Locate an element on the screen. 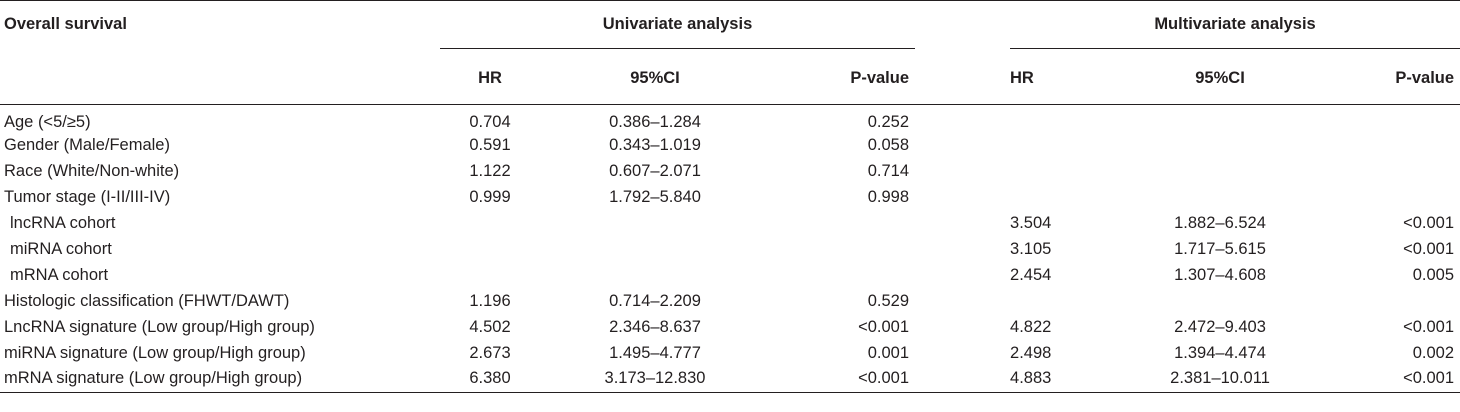 This screenshot has height=412, width=1460. header-empty is located at coordinates (220, 79).